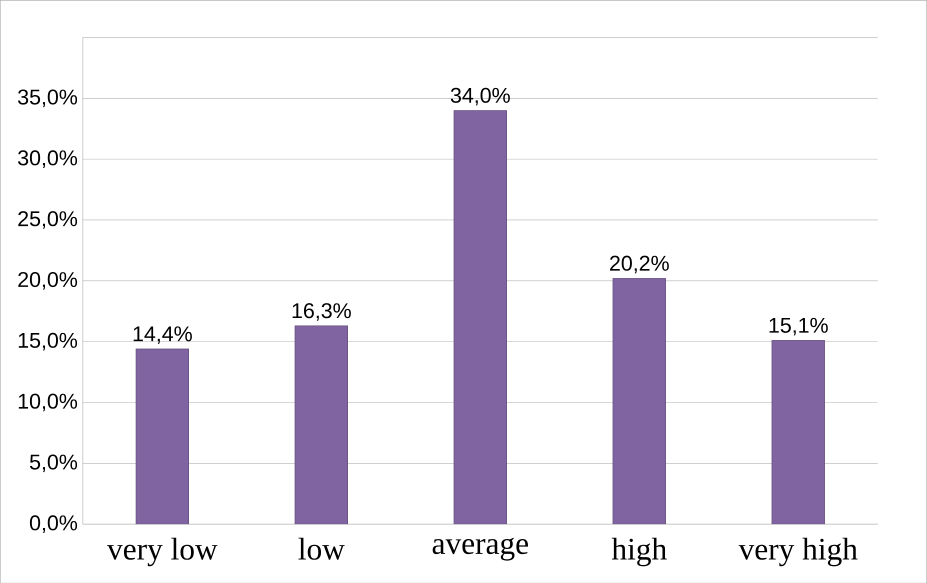 The height and width of the screenshot is (583, 927). What do you see at coordinates (54, 524) in the screenshot?
I see `y-tick-label: 0,0%` at bounding box center [54, 524].